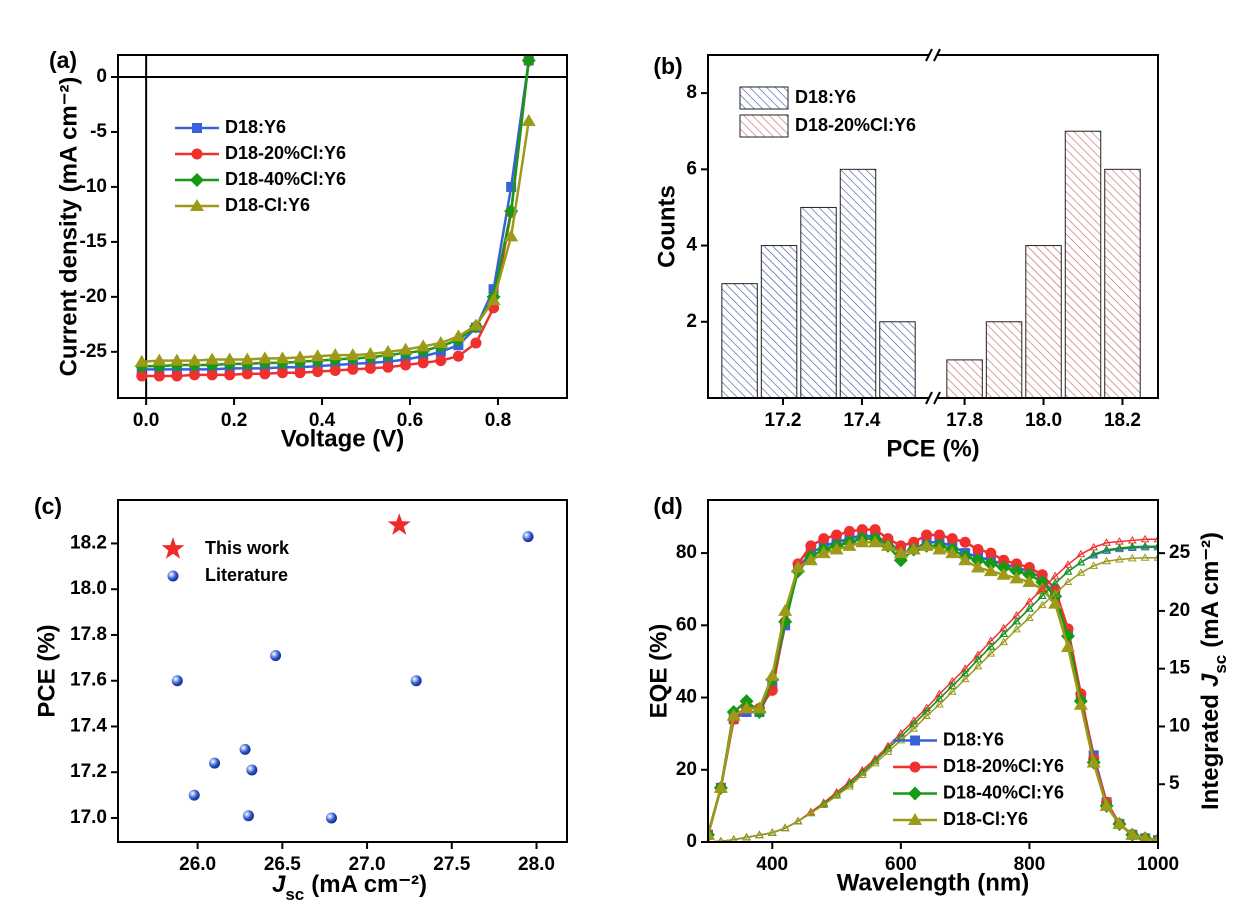  What do you see at coordinates (68, 227) in the screenshot?
I see `y-axis-label: Current density (mA cm⁻²)` at bounding box center [68, 227].